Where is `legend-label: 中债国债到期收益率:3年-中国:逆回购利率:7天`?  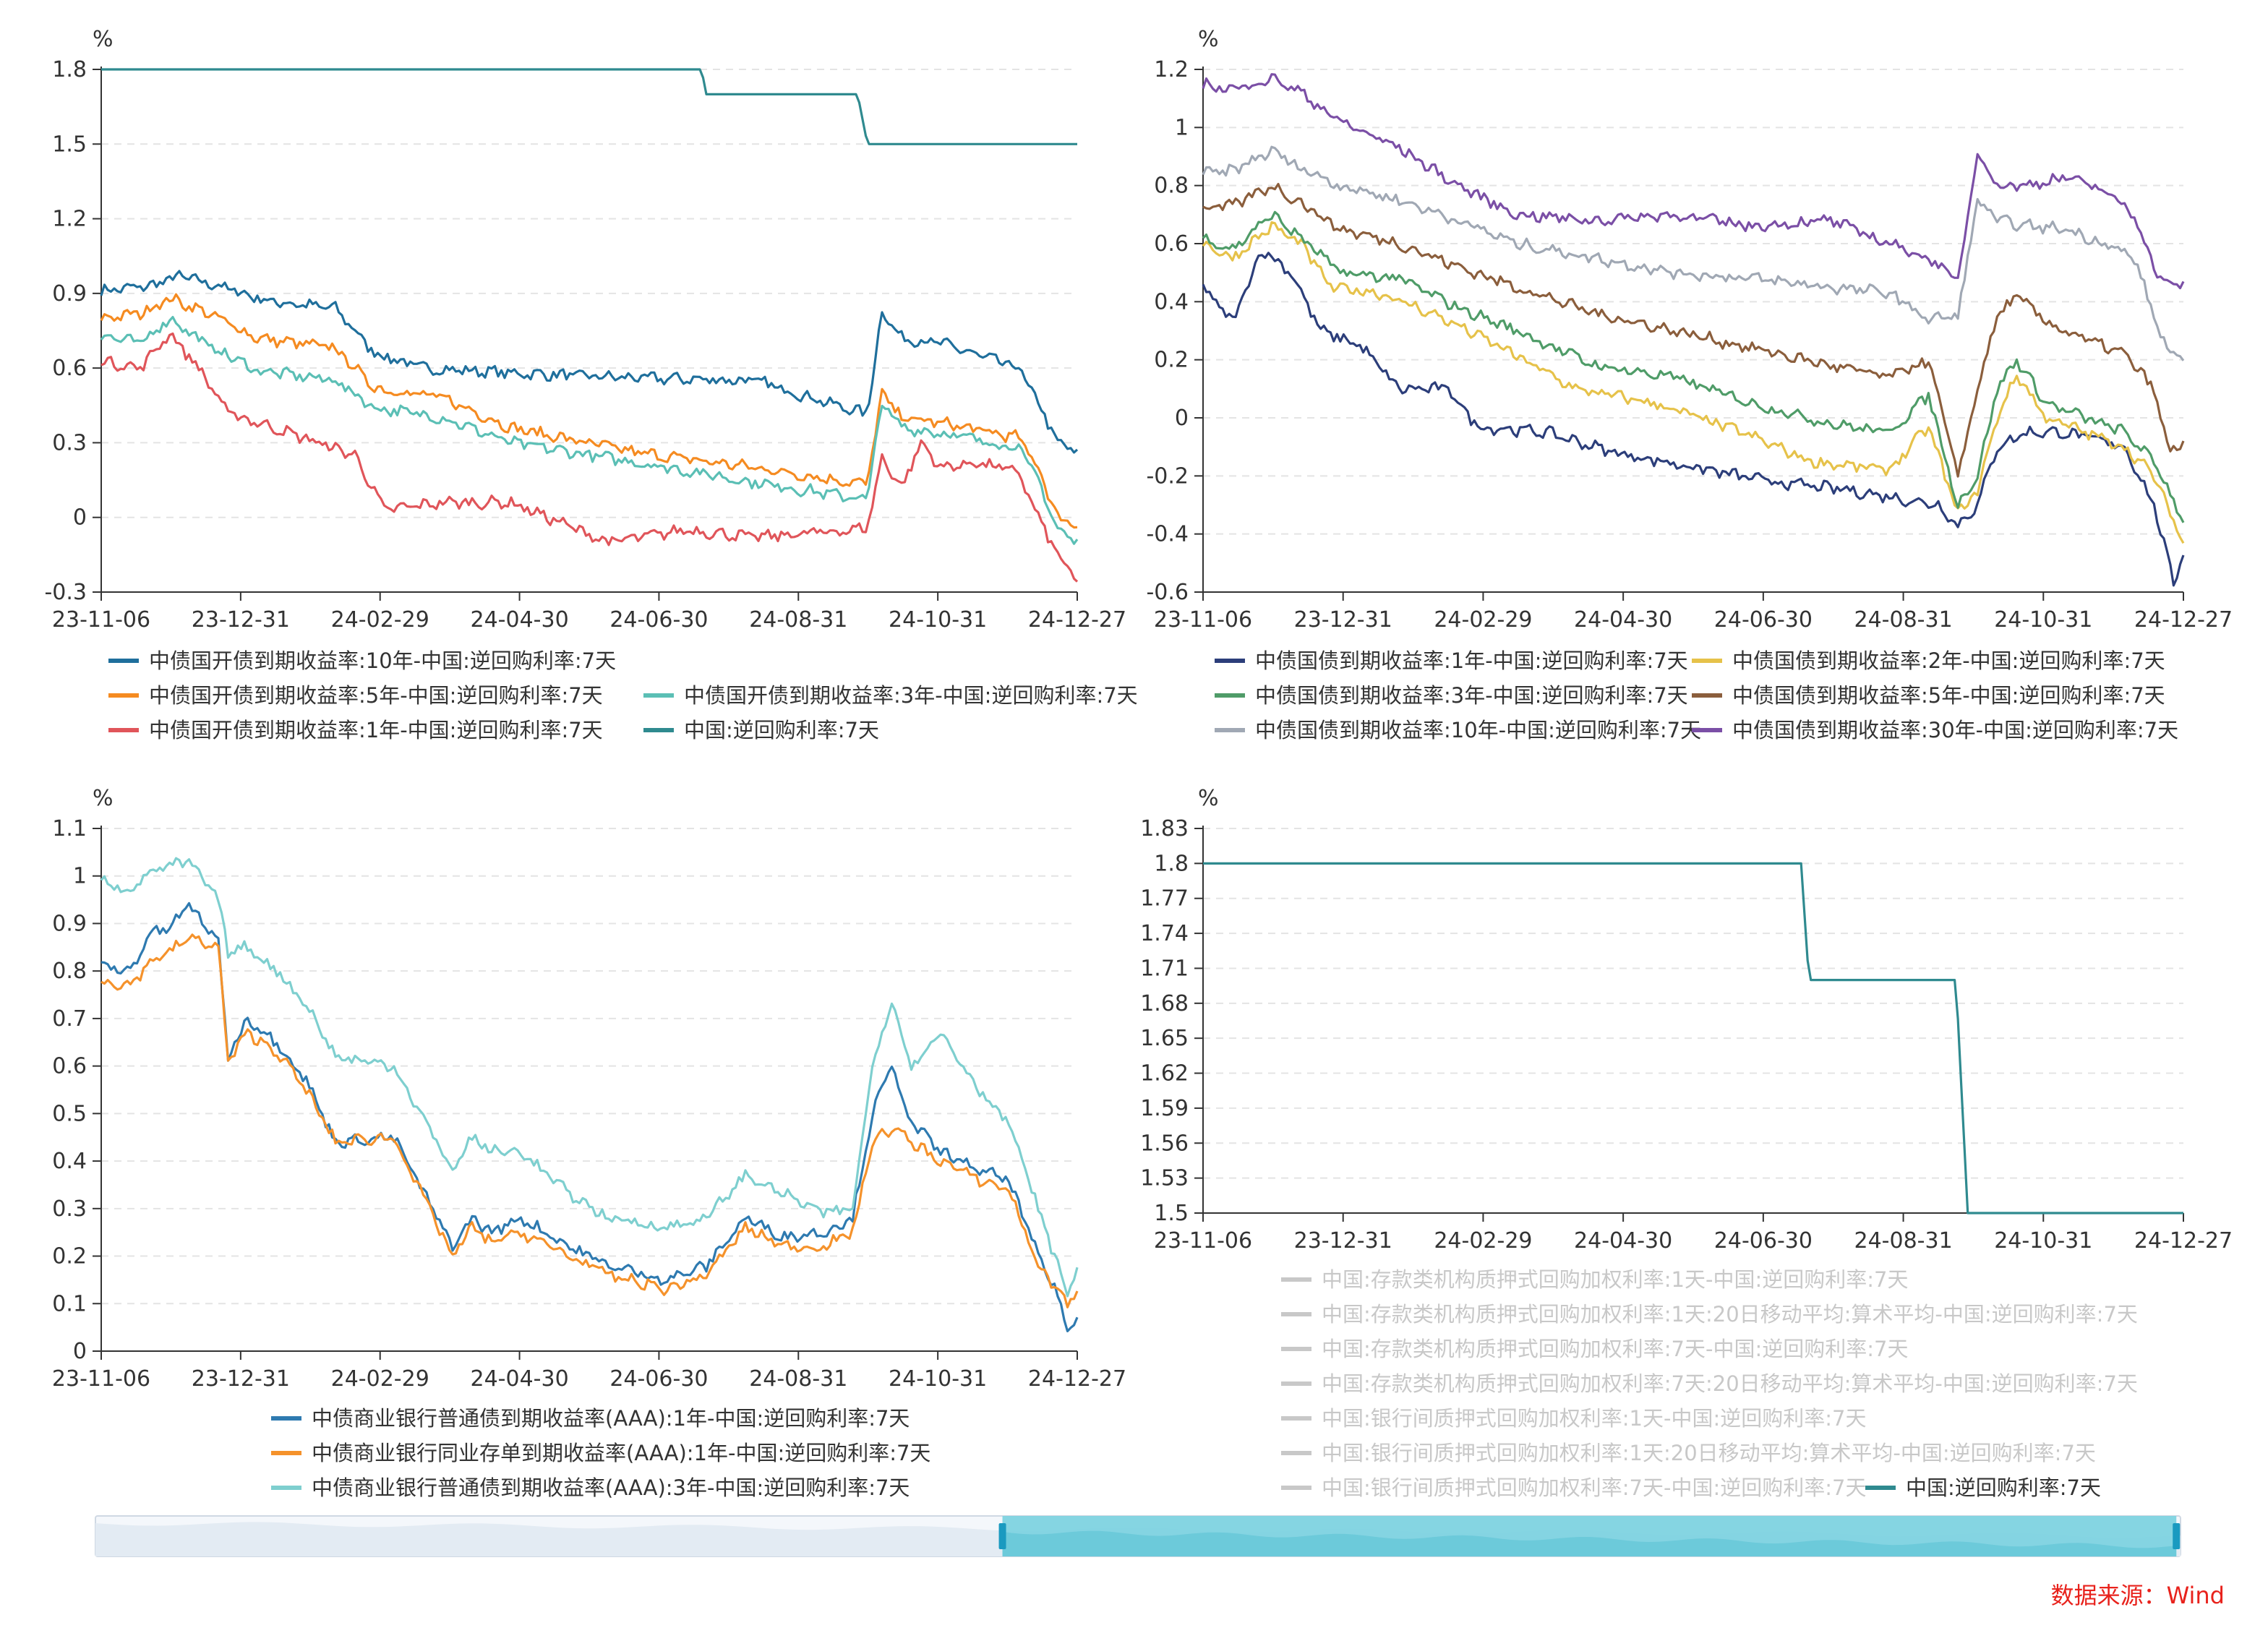
legend-label: 中债国债到期收益率:3年-中国:逆回购利率:7天 is located at coordinates (1471, 695).